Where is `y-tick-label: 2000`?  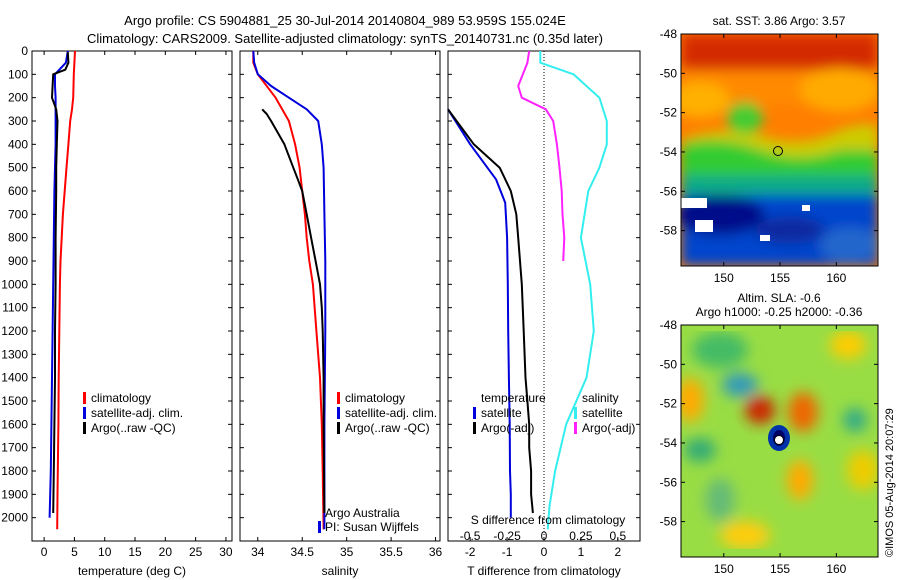 y-tick-label: 2000 is located at coordinates (14, 518).